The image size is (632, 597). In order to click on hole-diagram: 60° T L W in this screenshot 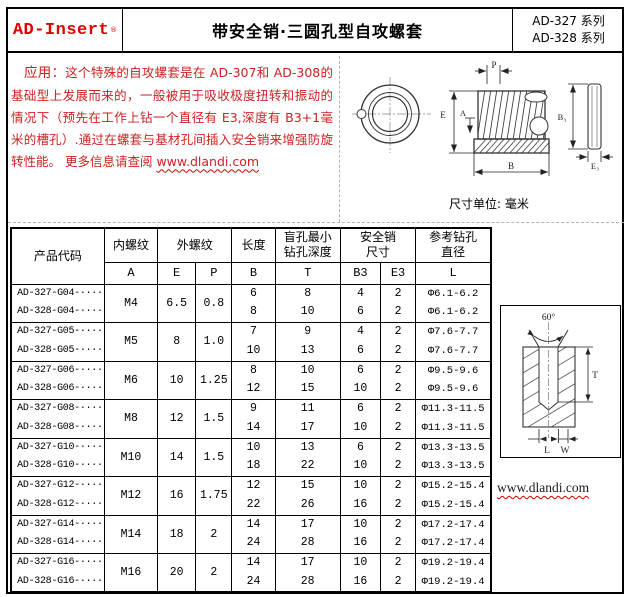, I will do `click(560, 384)`.